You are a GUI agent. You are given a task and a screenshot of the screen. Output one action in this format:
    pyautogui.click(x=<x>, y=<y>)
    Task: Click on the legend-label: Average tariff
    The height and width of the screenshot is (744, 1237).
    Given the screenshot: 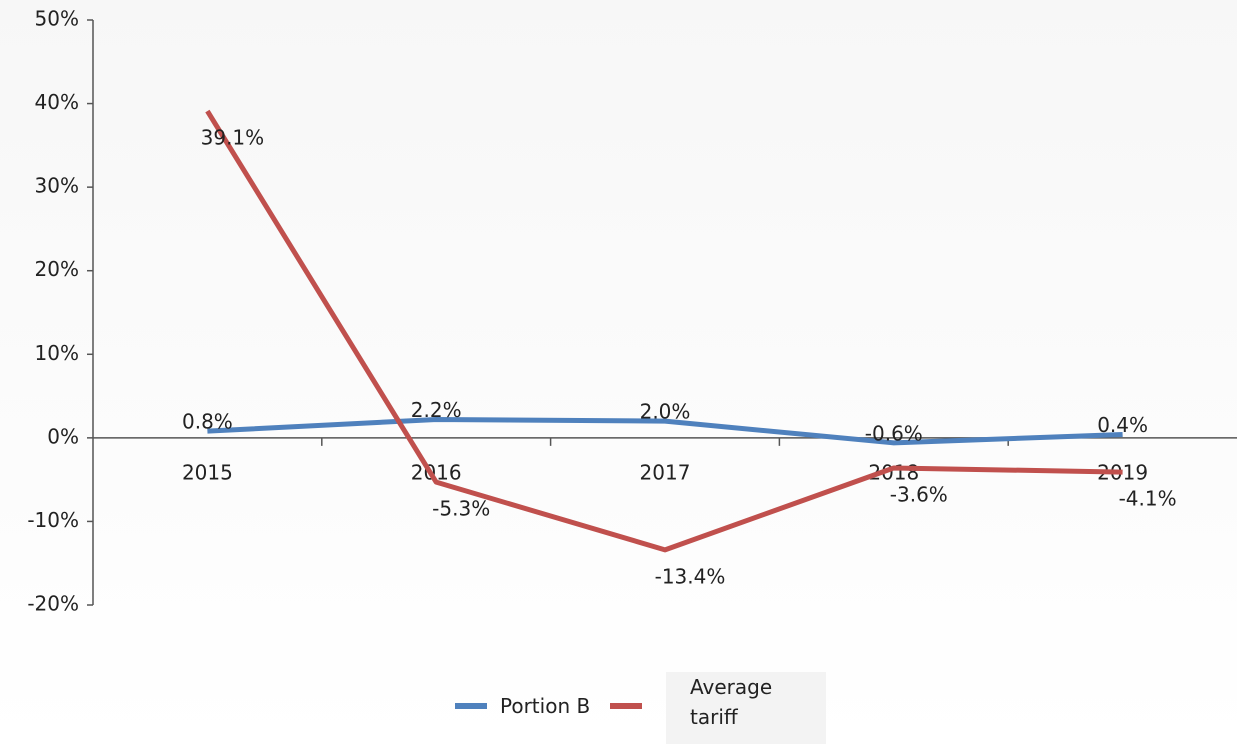 What is the action you would take?
    pyautogui.click(x=746, y=708)
    